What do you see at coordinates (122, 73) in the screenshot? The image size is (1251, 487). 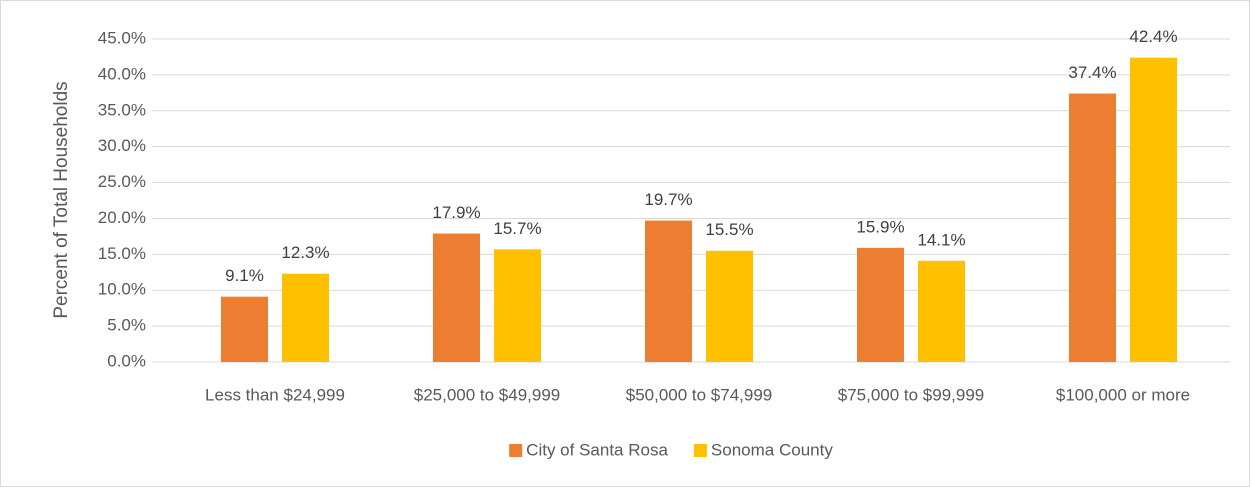 I see `y-tick-label: 40.0%` at bounding box center [122, 73].